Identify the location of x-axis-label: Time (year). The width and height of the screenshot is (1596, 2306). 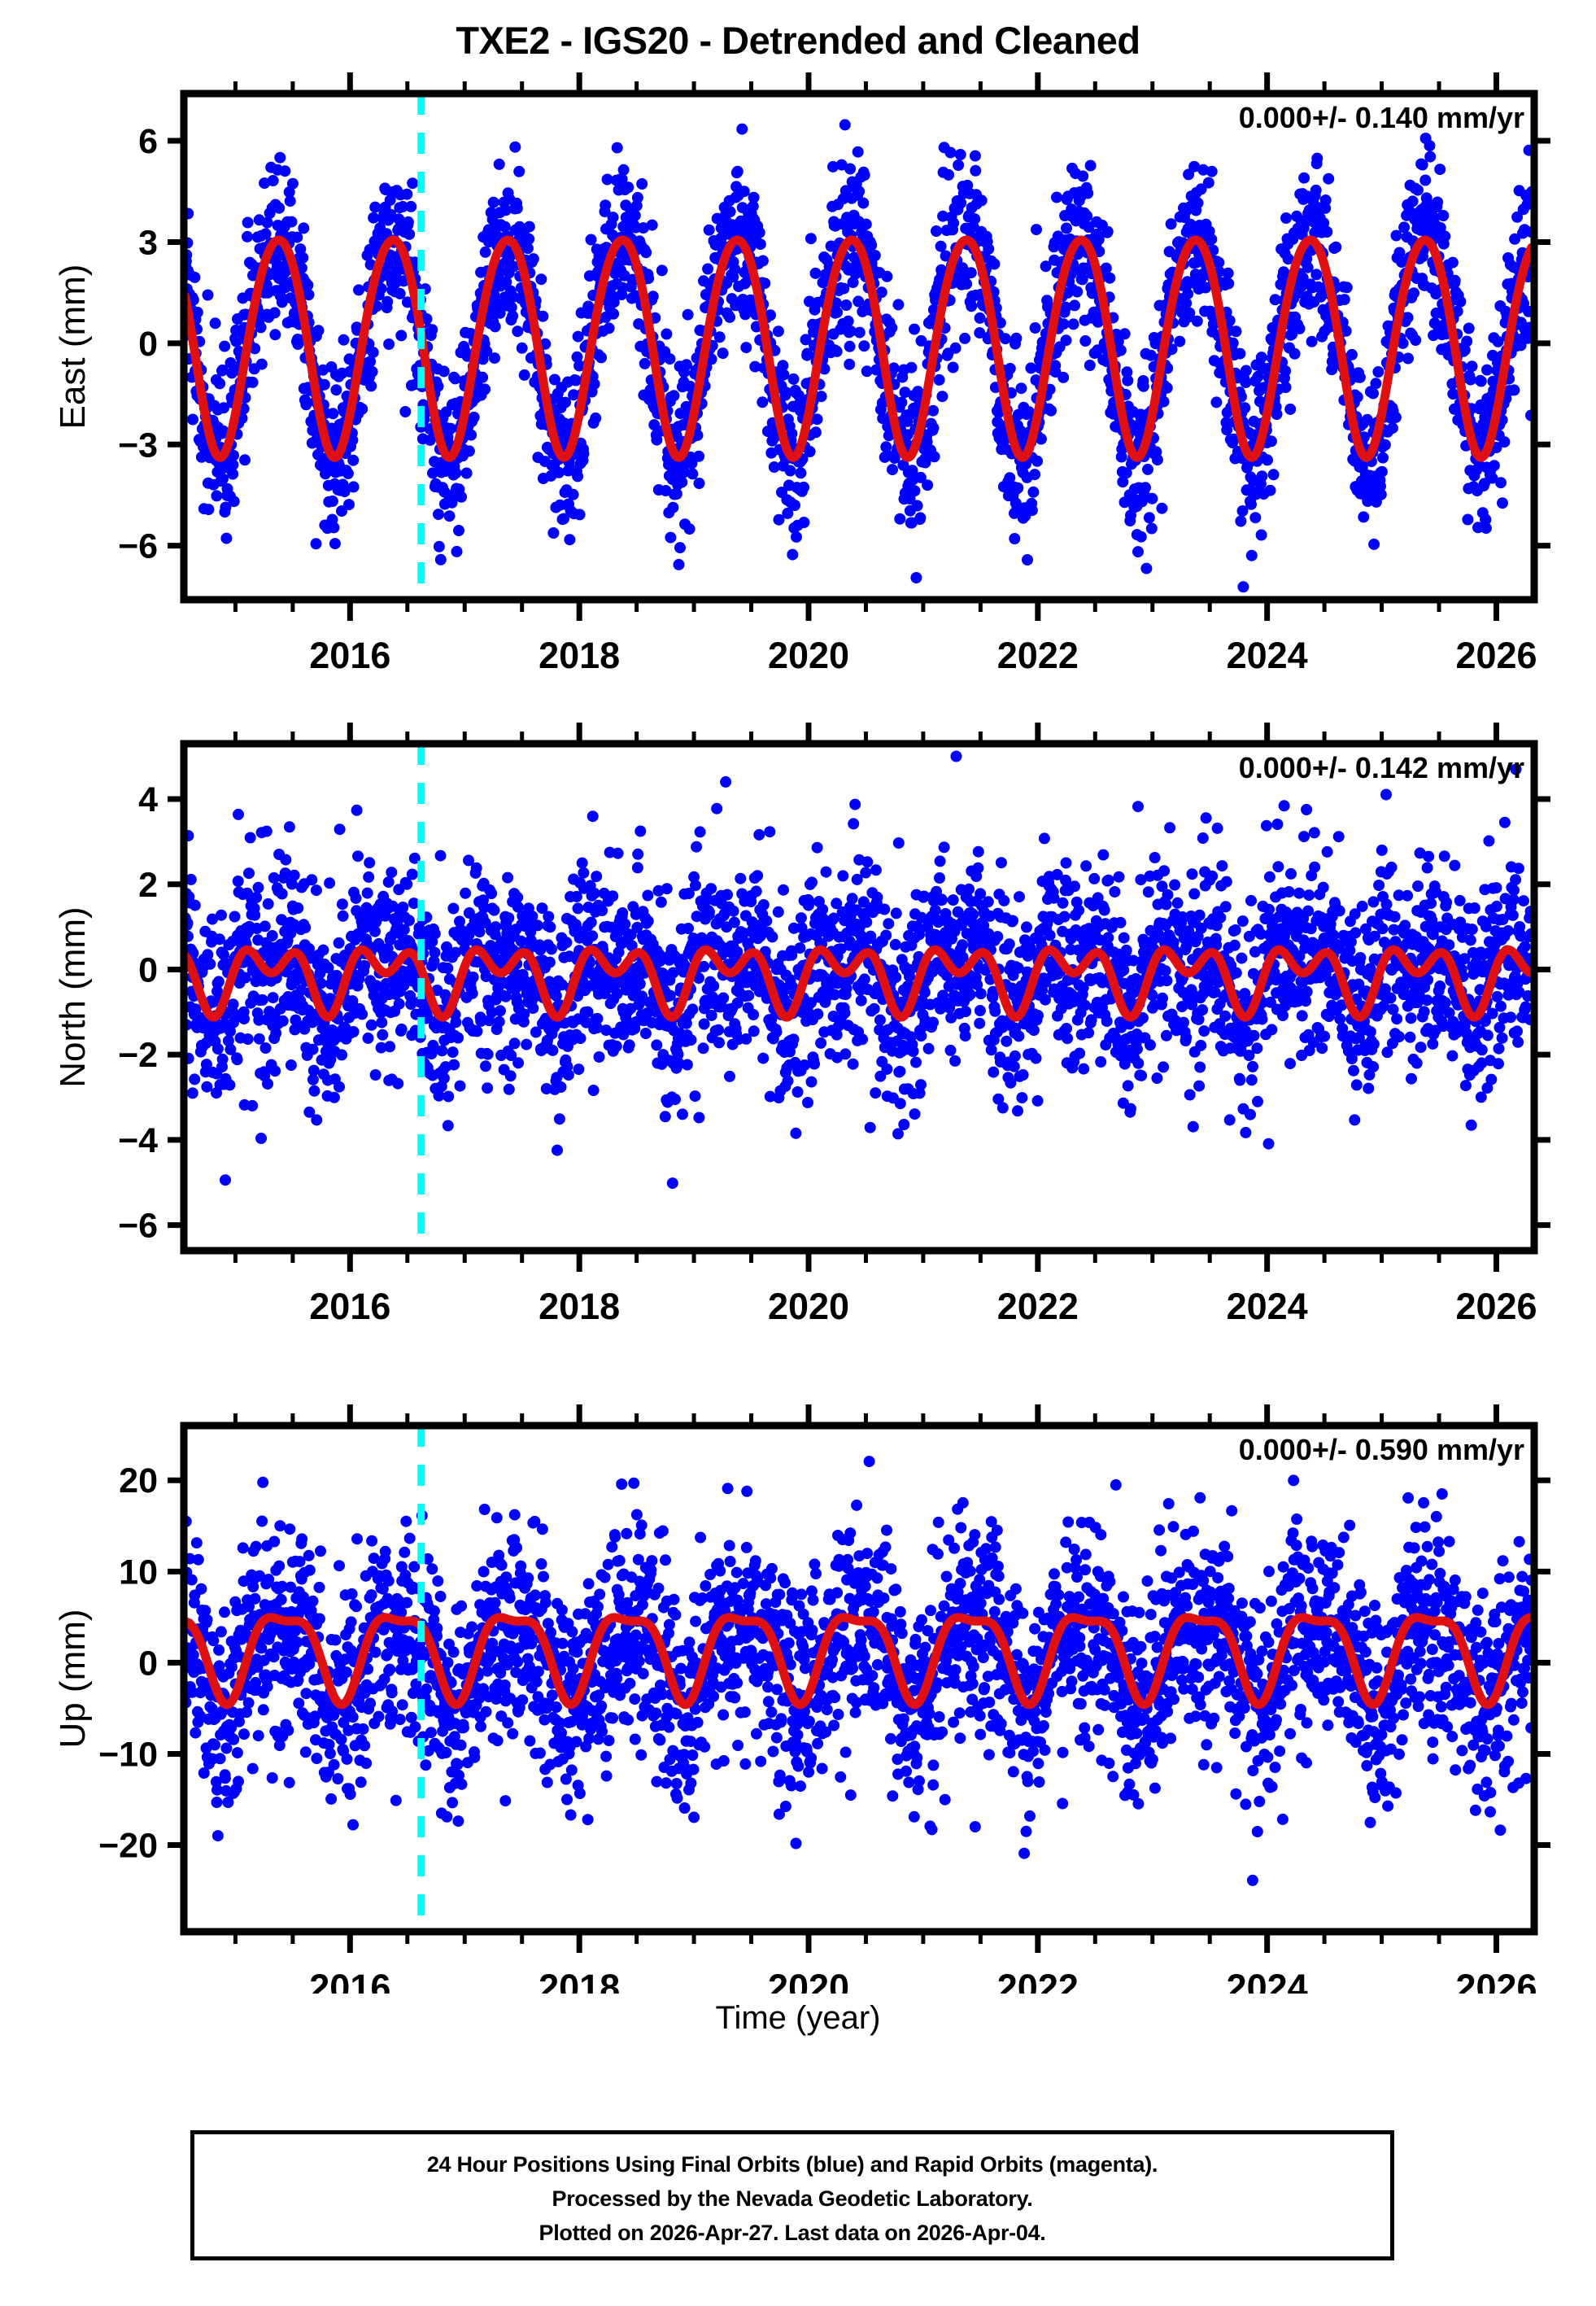
(798, 2018).